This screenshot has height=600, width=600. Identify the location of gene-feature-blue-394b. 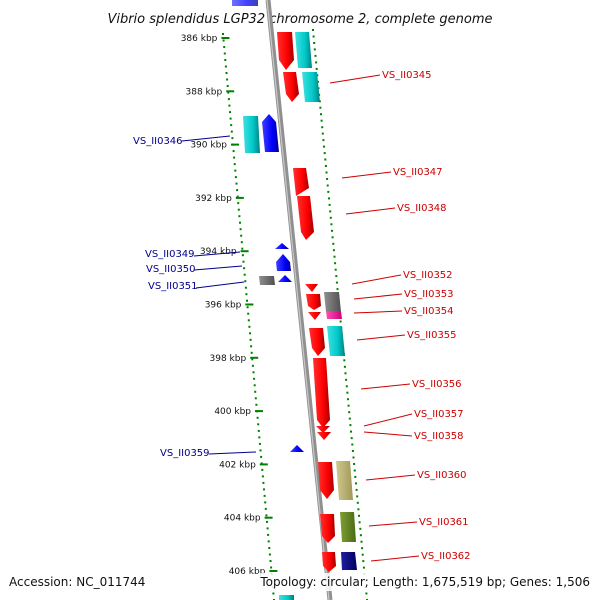
(283, 262).